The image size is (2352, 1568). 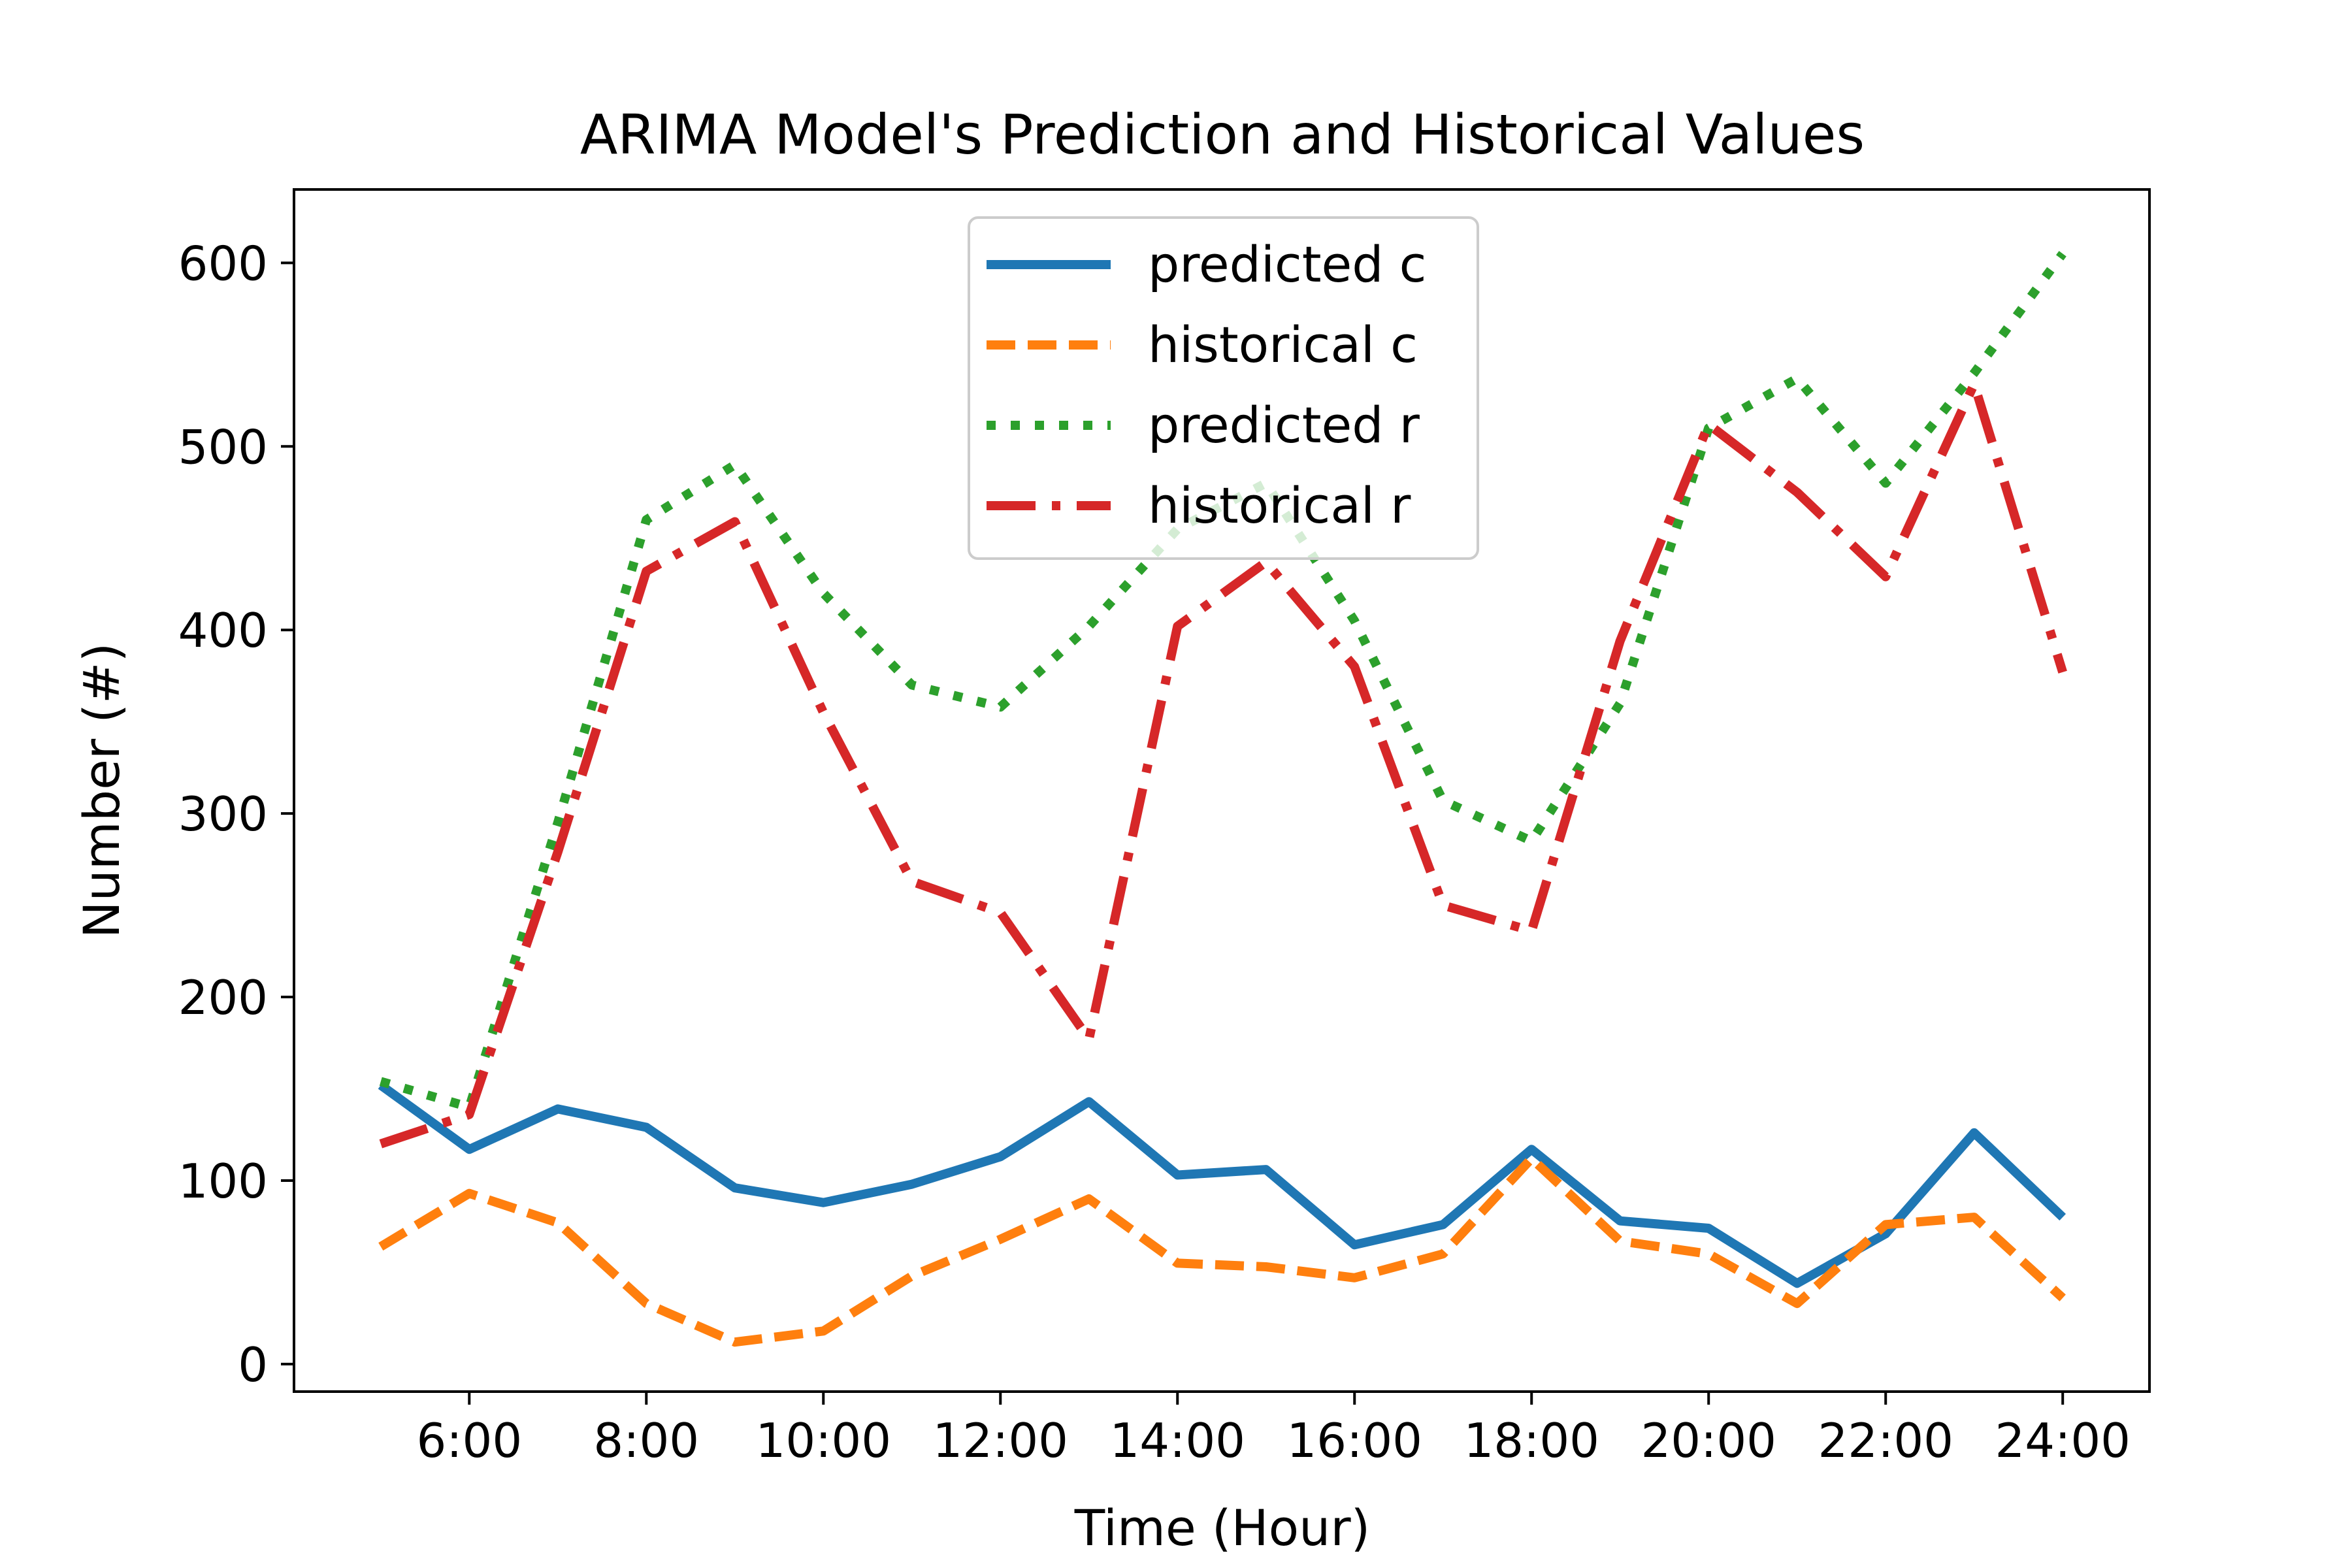 I want to click on y-axis-label: Number (#), so click(x=102, y=790).